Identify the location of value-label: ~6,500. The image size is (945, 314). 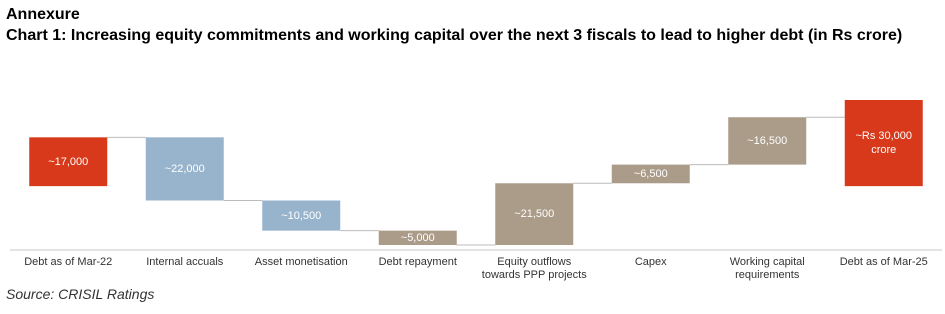
(650, 173).